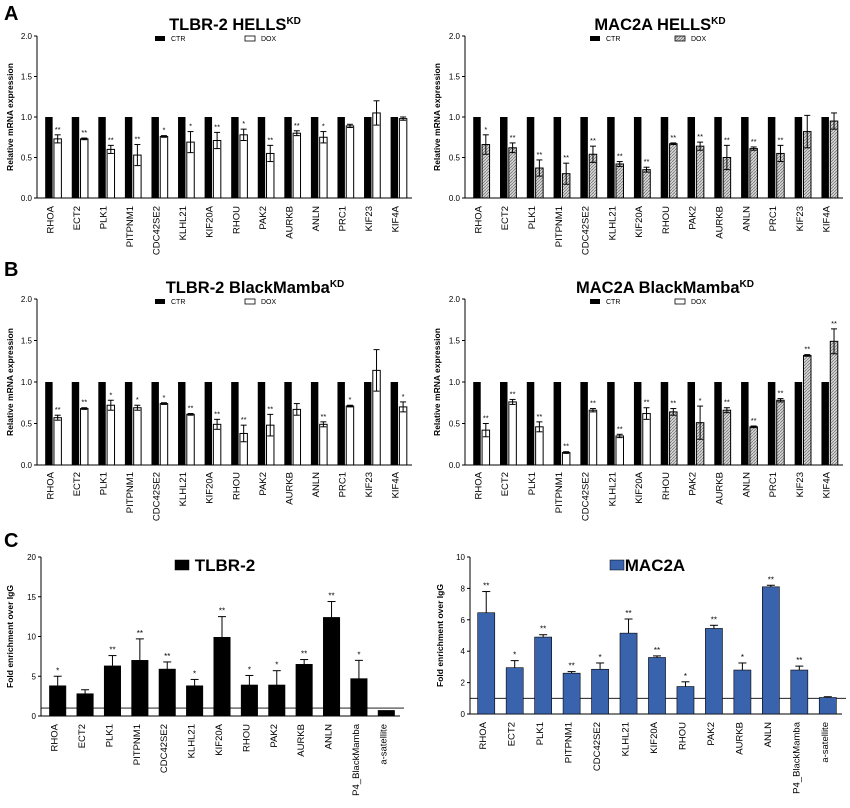  What do you see at coordinates (27, 341) in the screenshot?
I see `y-tick-label: 1.5` at bounding box center [27, 341].